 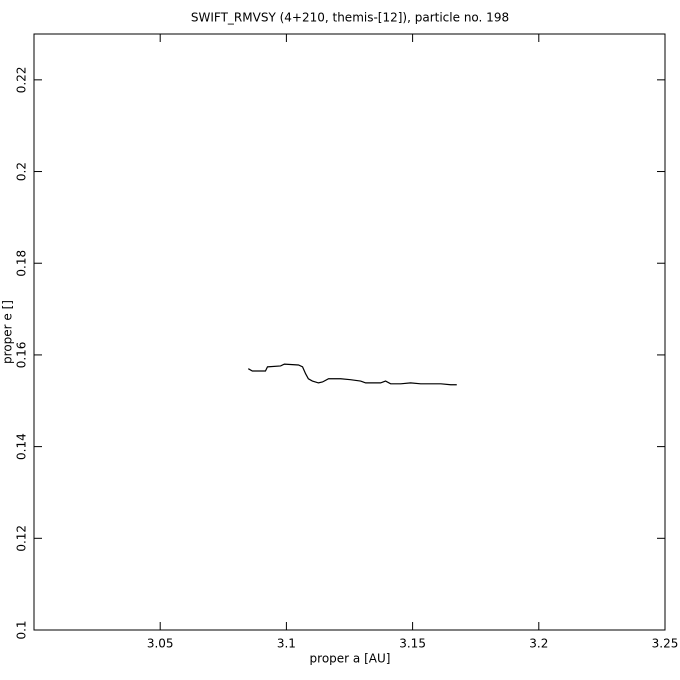 I want to click on x-tick-label: 3.25, so click(x=665, y=644).